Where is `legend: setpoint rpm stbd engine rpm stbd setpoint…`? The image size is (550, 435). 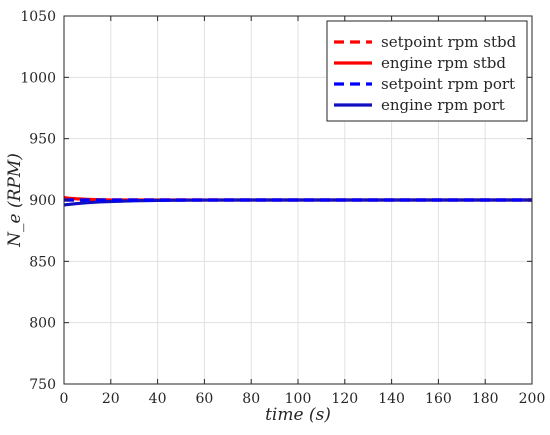 legend: setpoint rpm stbd engine rpm stbd setpoint… is located at coordinates (427, 71).